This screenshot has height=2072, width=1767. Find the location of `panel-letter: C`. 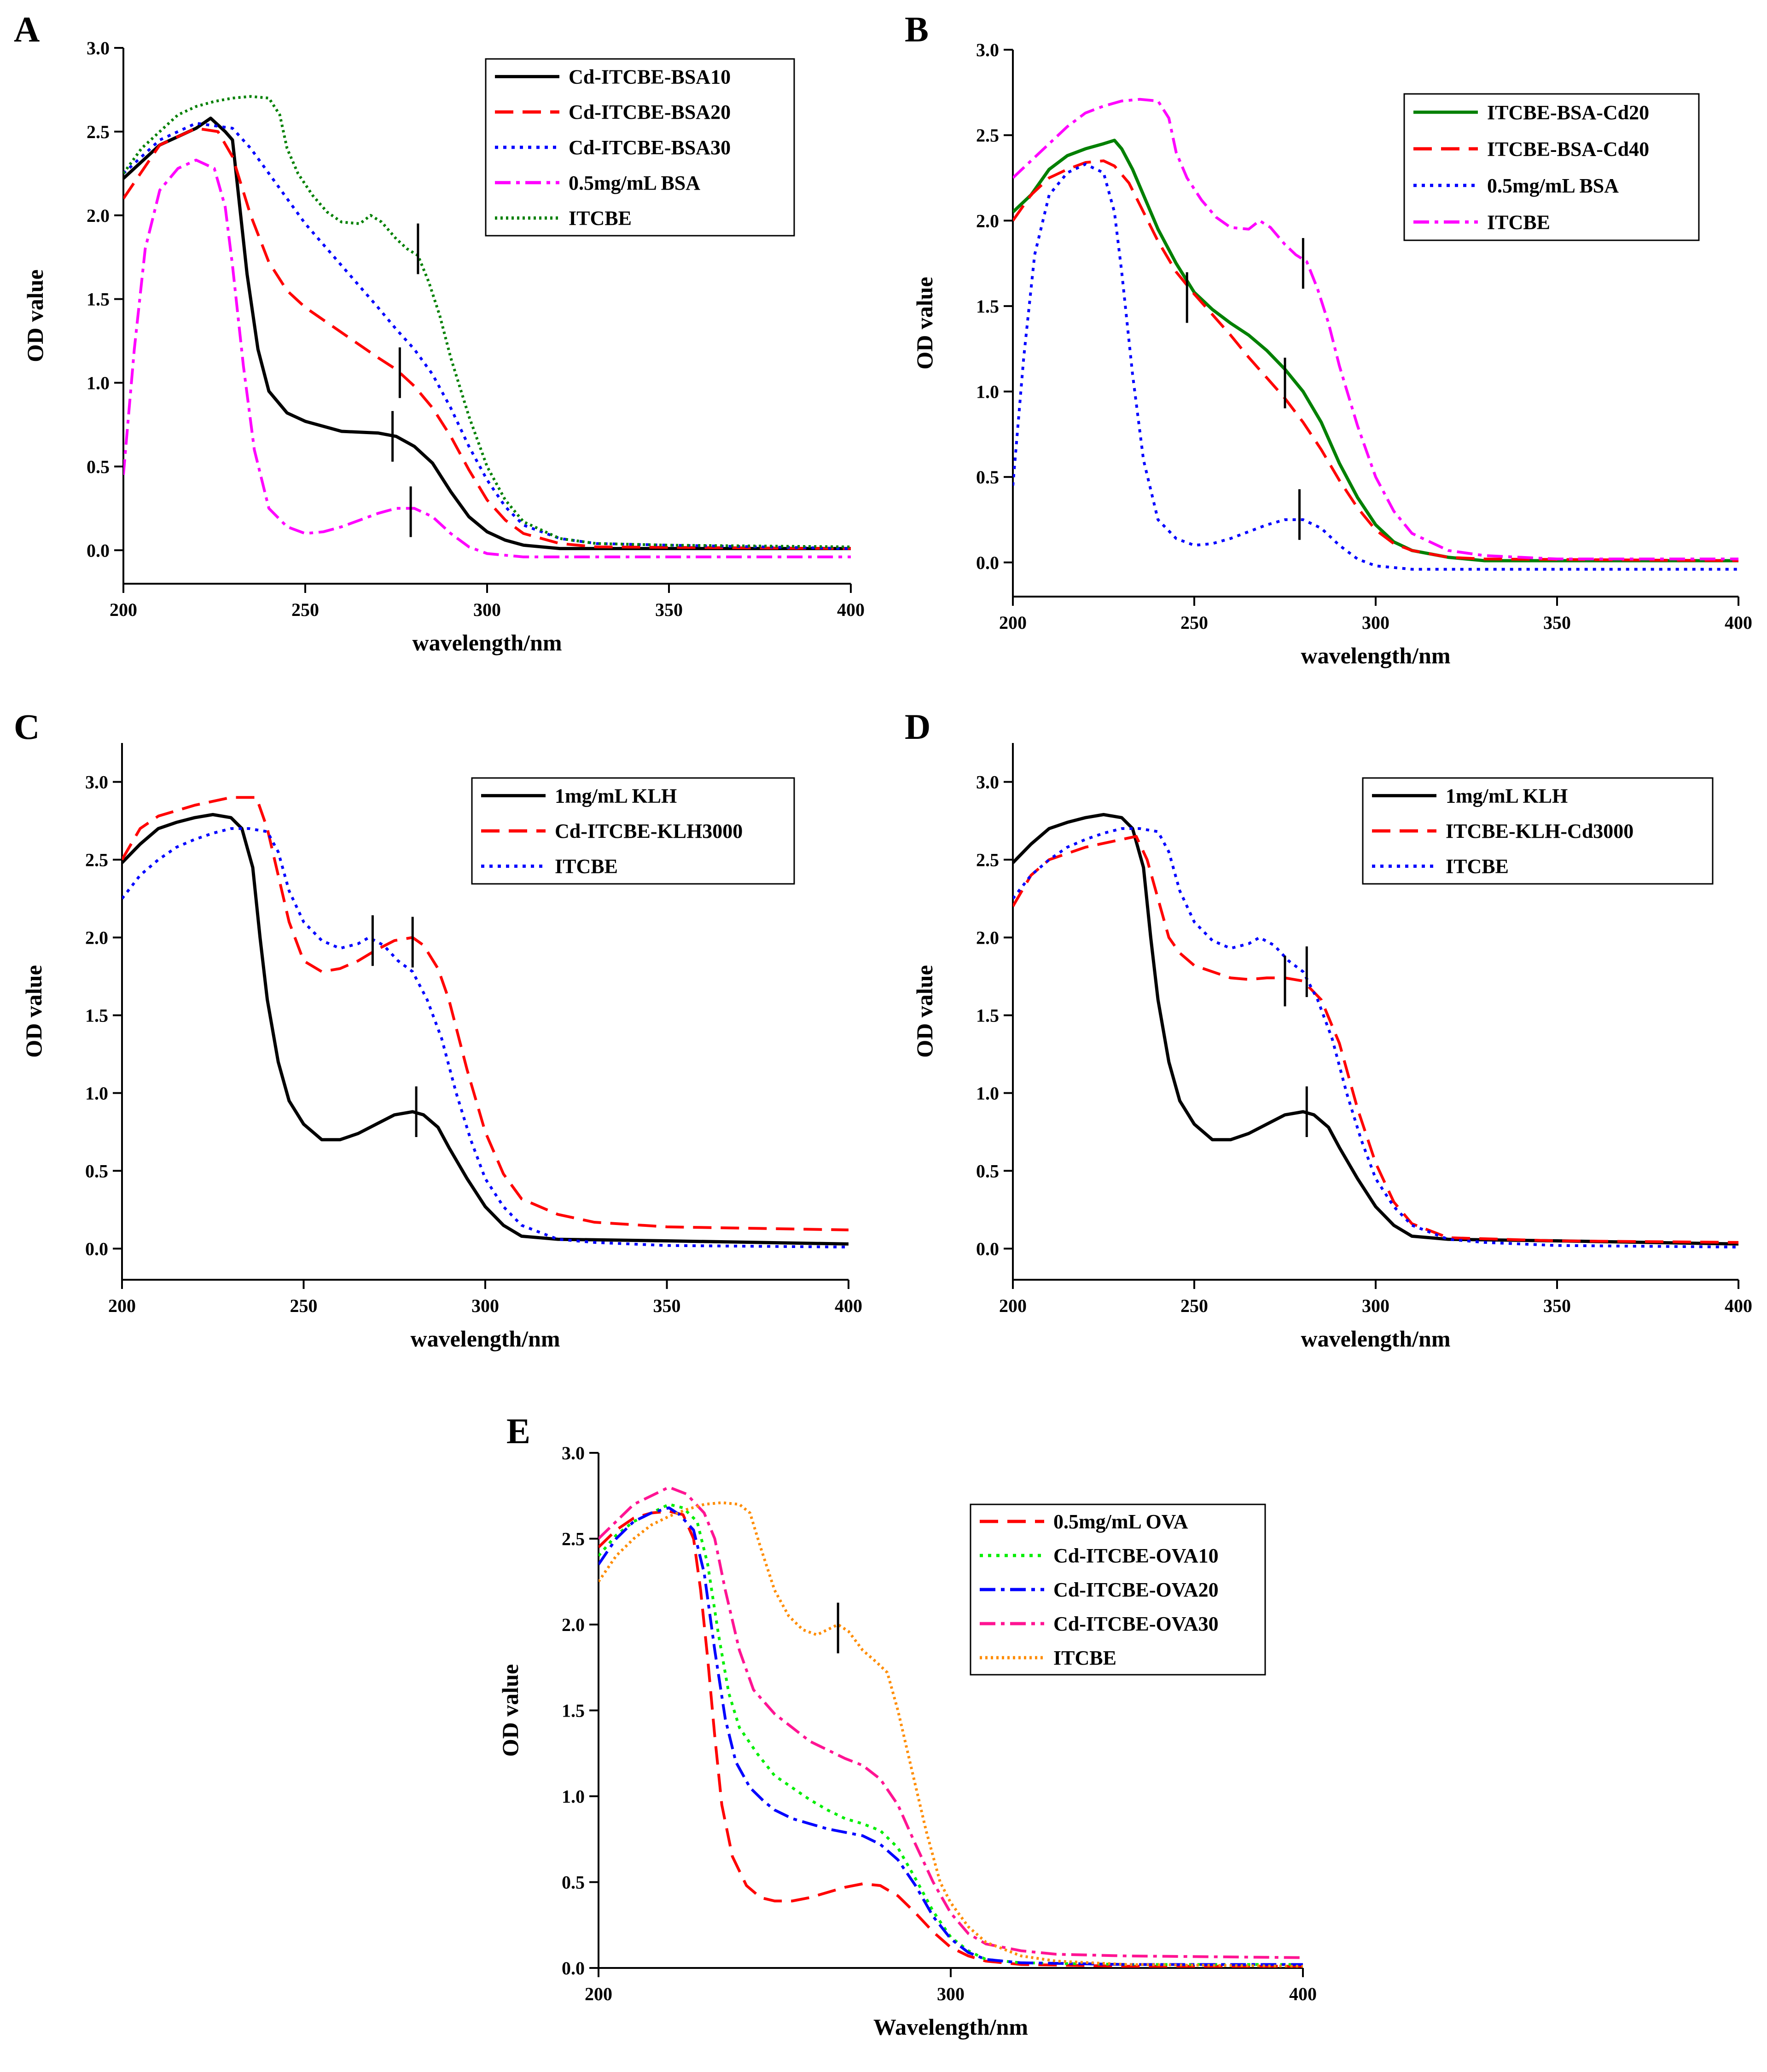

panel-letter: C is located at coordinates (27, 727).